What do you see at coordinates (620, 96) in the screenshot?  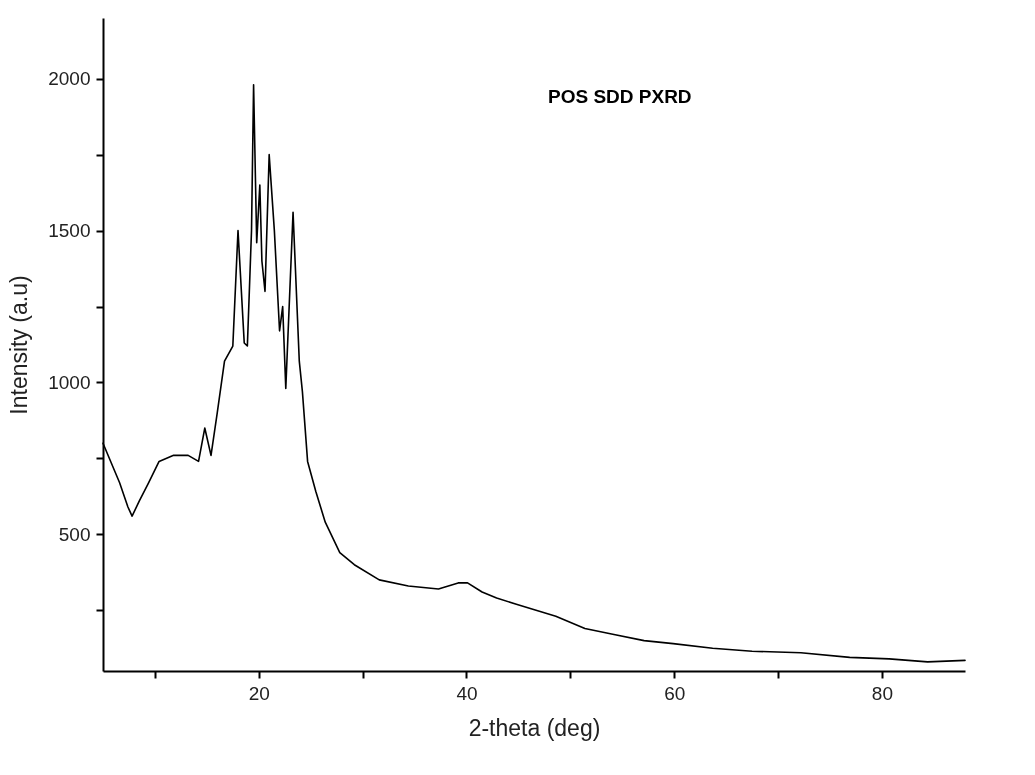 I see `annotation: POS SDD PXRD` at bounding box center [620, 96].